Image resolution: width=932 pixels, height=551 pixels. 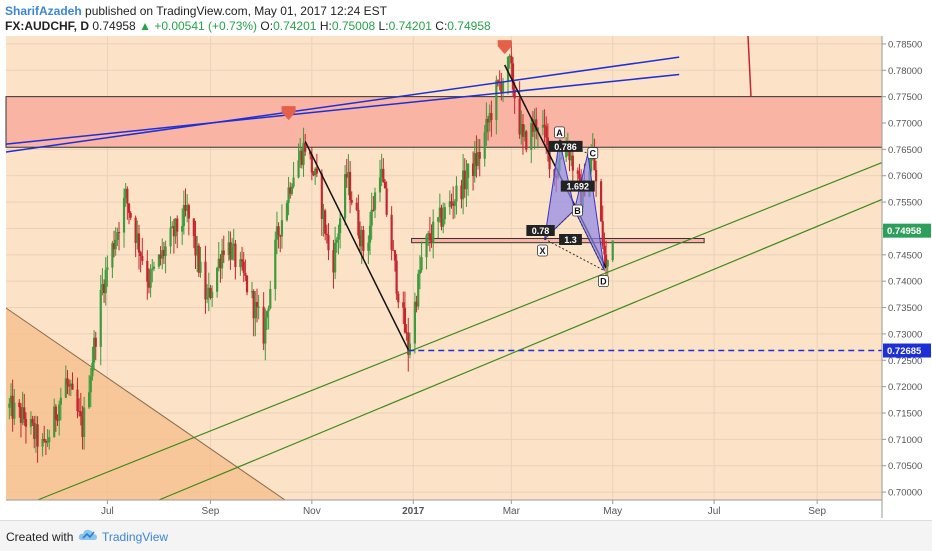 I want to click on low-value: 0.74201, so click(x=410, y=26).